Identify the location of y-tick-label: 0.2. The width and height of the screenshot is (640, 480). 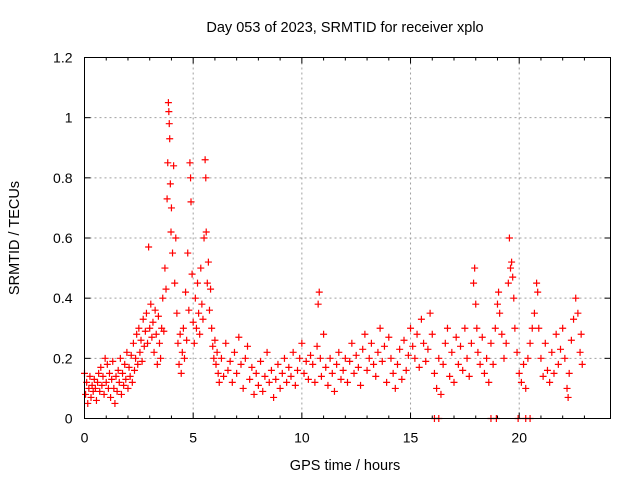
(63, 358).